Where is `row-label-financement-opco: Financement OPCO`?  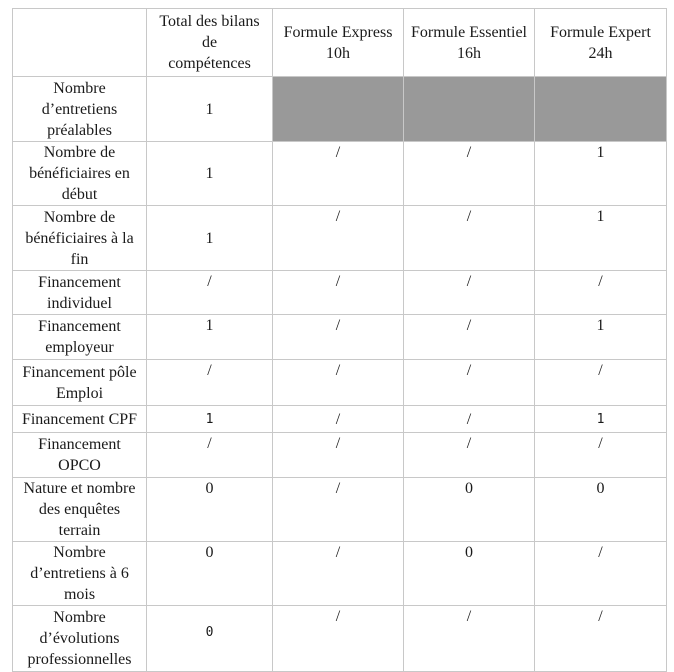 row-label-financement-opco: Financement OPCO is located at coordinates (79, 455).